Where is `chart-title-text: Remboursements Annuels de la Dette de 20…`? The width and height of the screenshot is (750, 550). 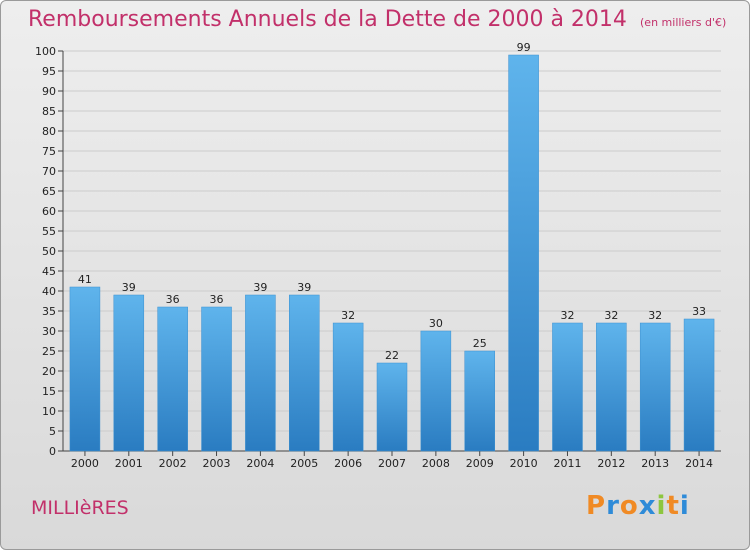 chart-title-text: Remboursements Annuels de la Dette de 20… is located at coordinates (327, 19).